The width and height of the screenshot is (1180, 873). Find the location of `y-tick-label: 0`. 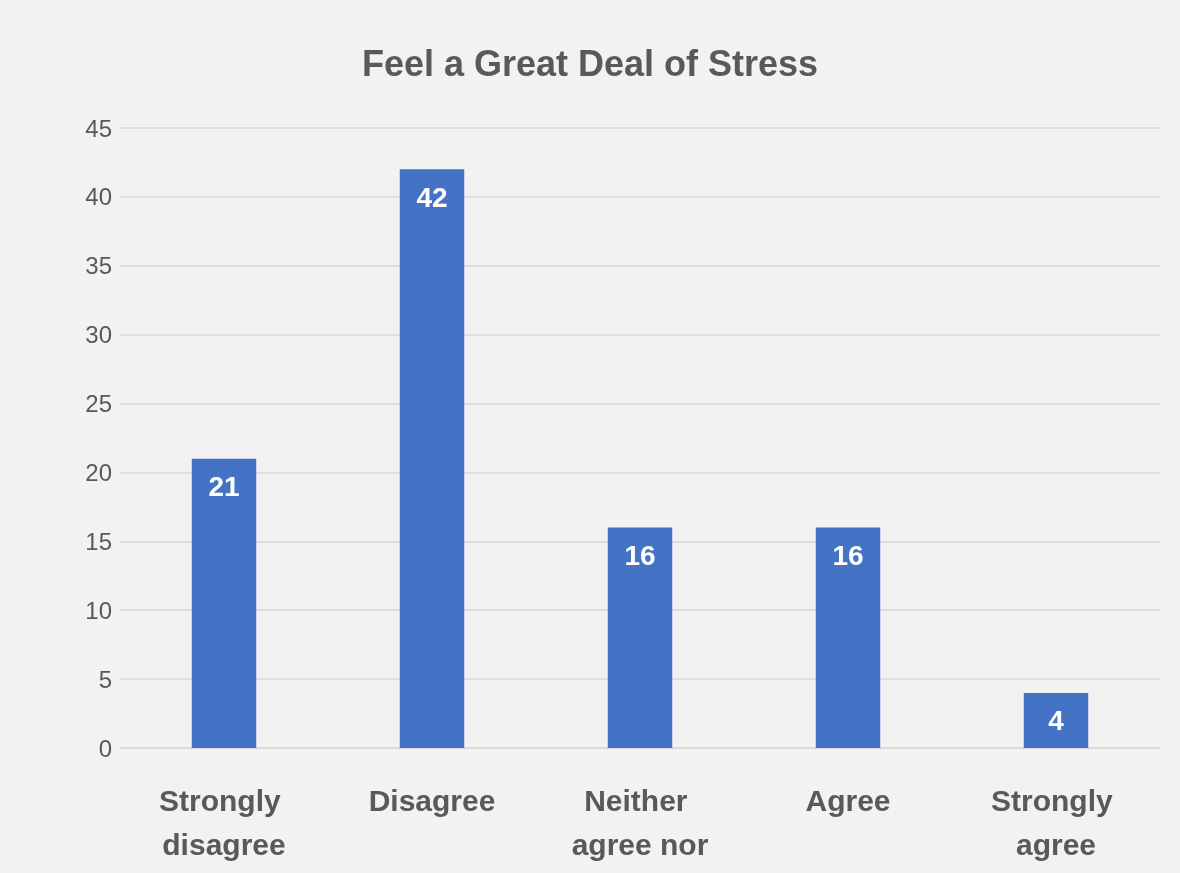

y-tick-label: 0 is located at coordinates (105, 748).